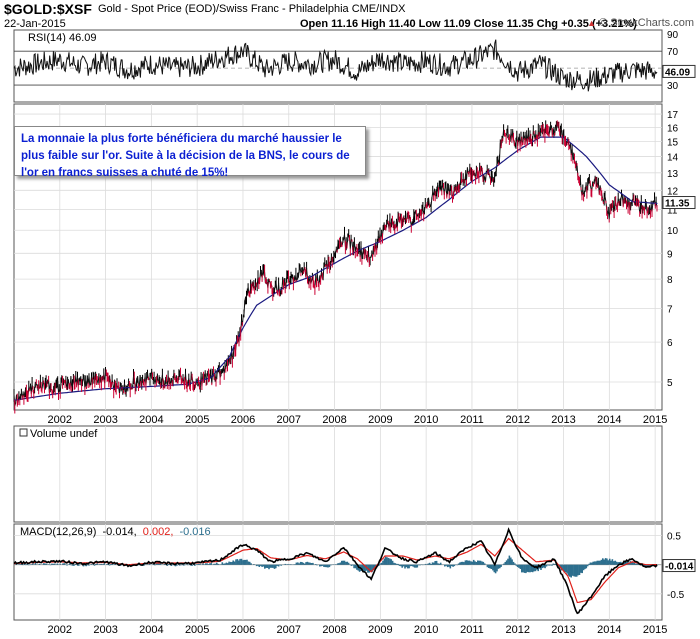 Image resolution: width=700 pixels, height=639 pixels. I want to click on macd-value: -0.014,, so click(119, 532).